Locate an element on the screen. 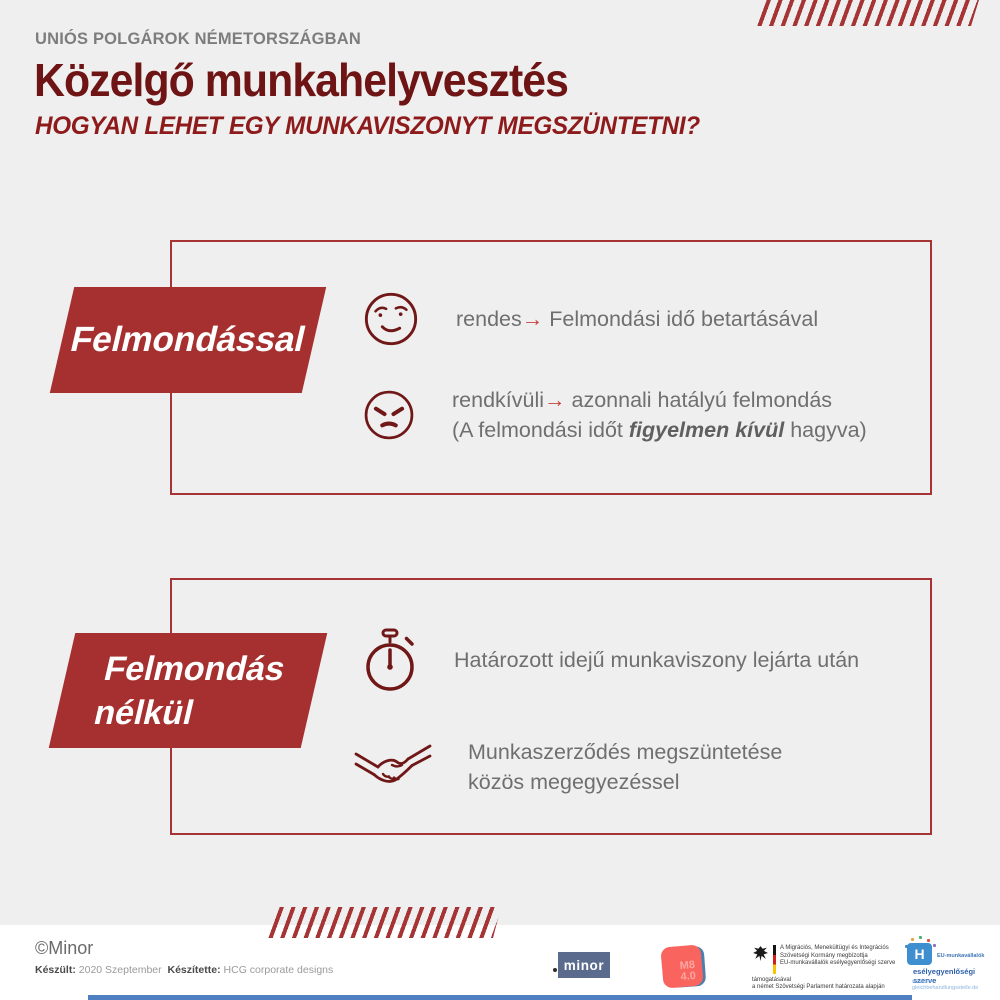 The height and width of the screenshot is (1000, 1000). creator-label: Készítette: is located at coordinates (194, 970).